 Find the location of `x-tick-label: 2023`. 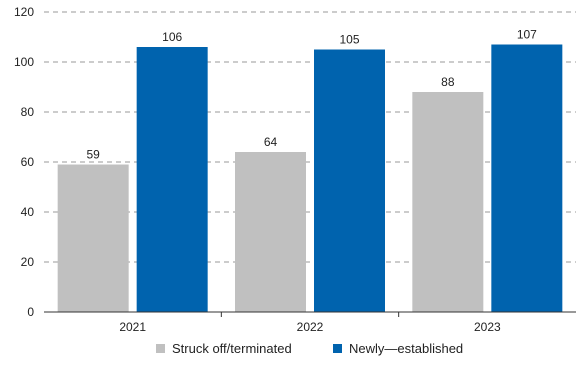

x-tick-label: 2023 is located at coordinates (487, 327).